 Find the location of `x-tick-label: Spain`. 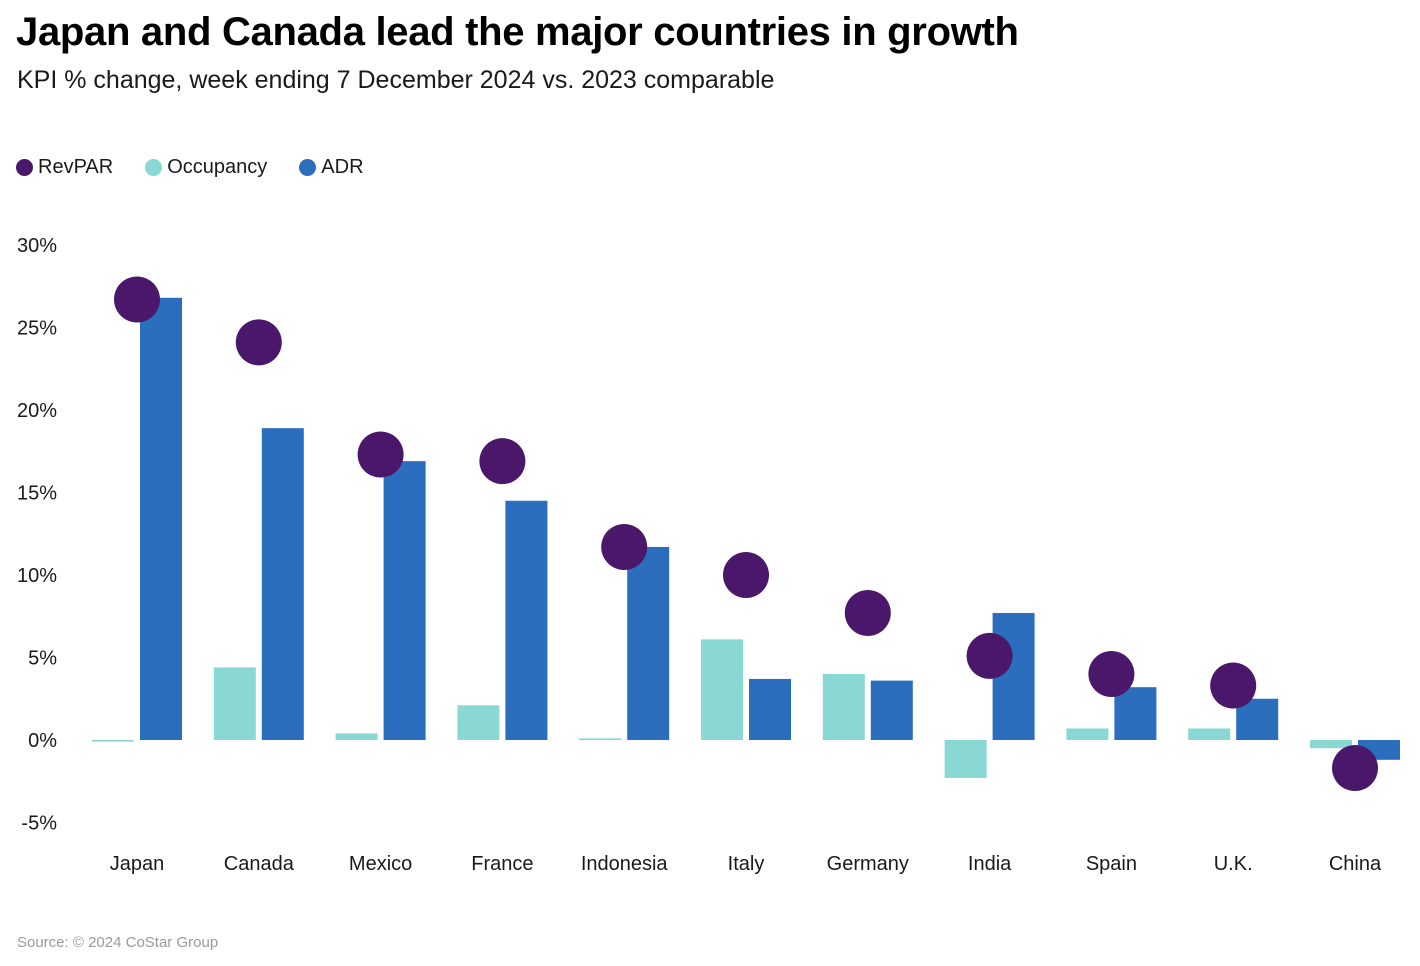

x-tick-label: Spain is located at coordinates (1111, 864).